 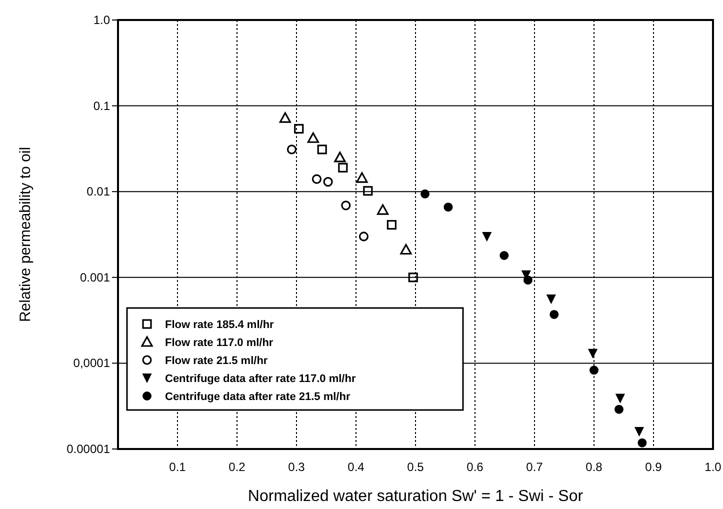 I want to click on x-tick-label: 0.4, so click(x=356, y=467).